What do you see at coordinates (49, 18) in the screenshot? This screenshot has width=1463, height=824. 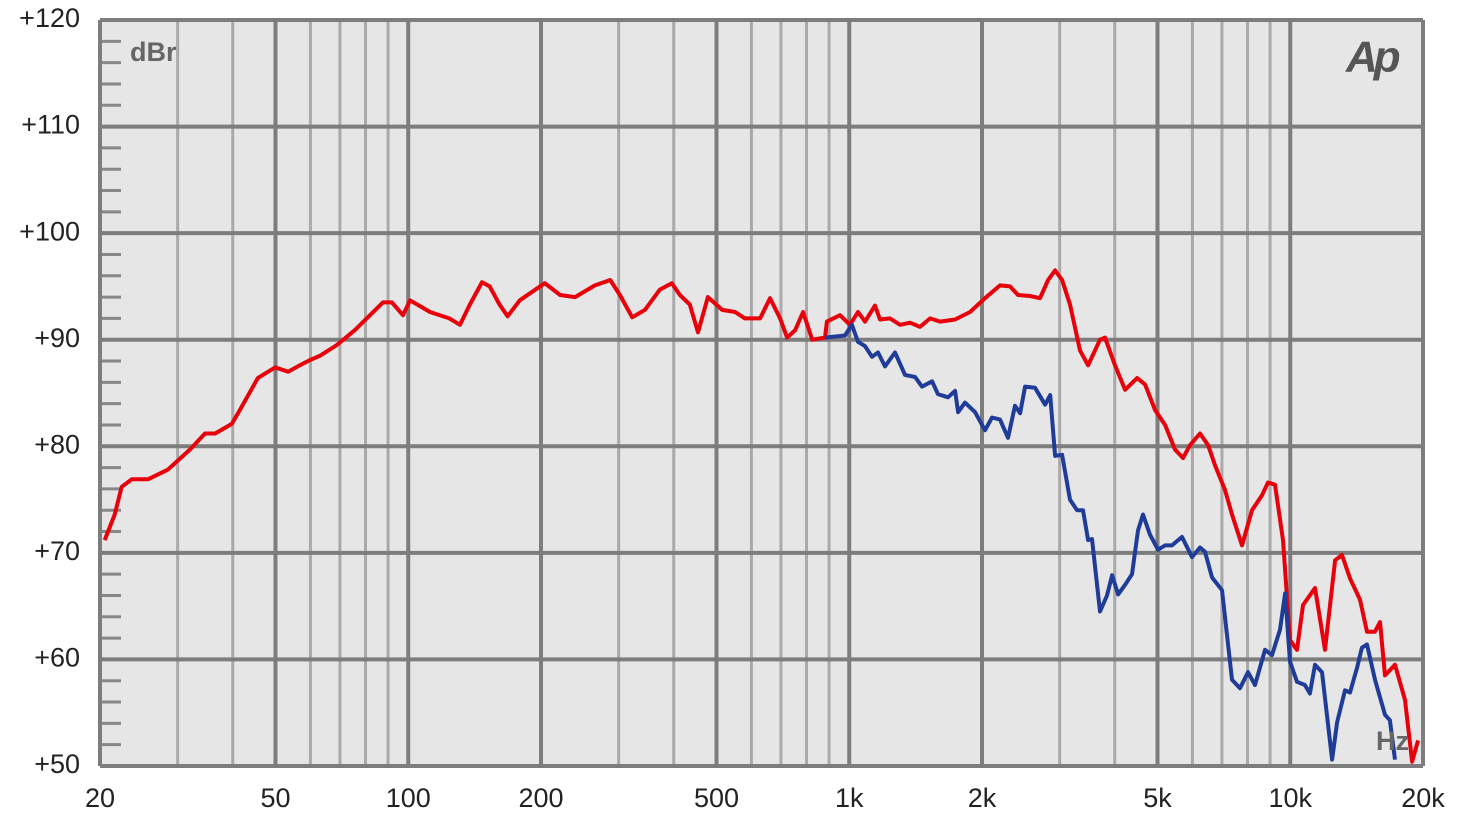 I see `y-tick-label: +120` at bounding box center [49, 18].